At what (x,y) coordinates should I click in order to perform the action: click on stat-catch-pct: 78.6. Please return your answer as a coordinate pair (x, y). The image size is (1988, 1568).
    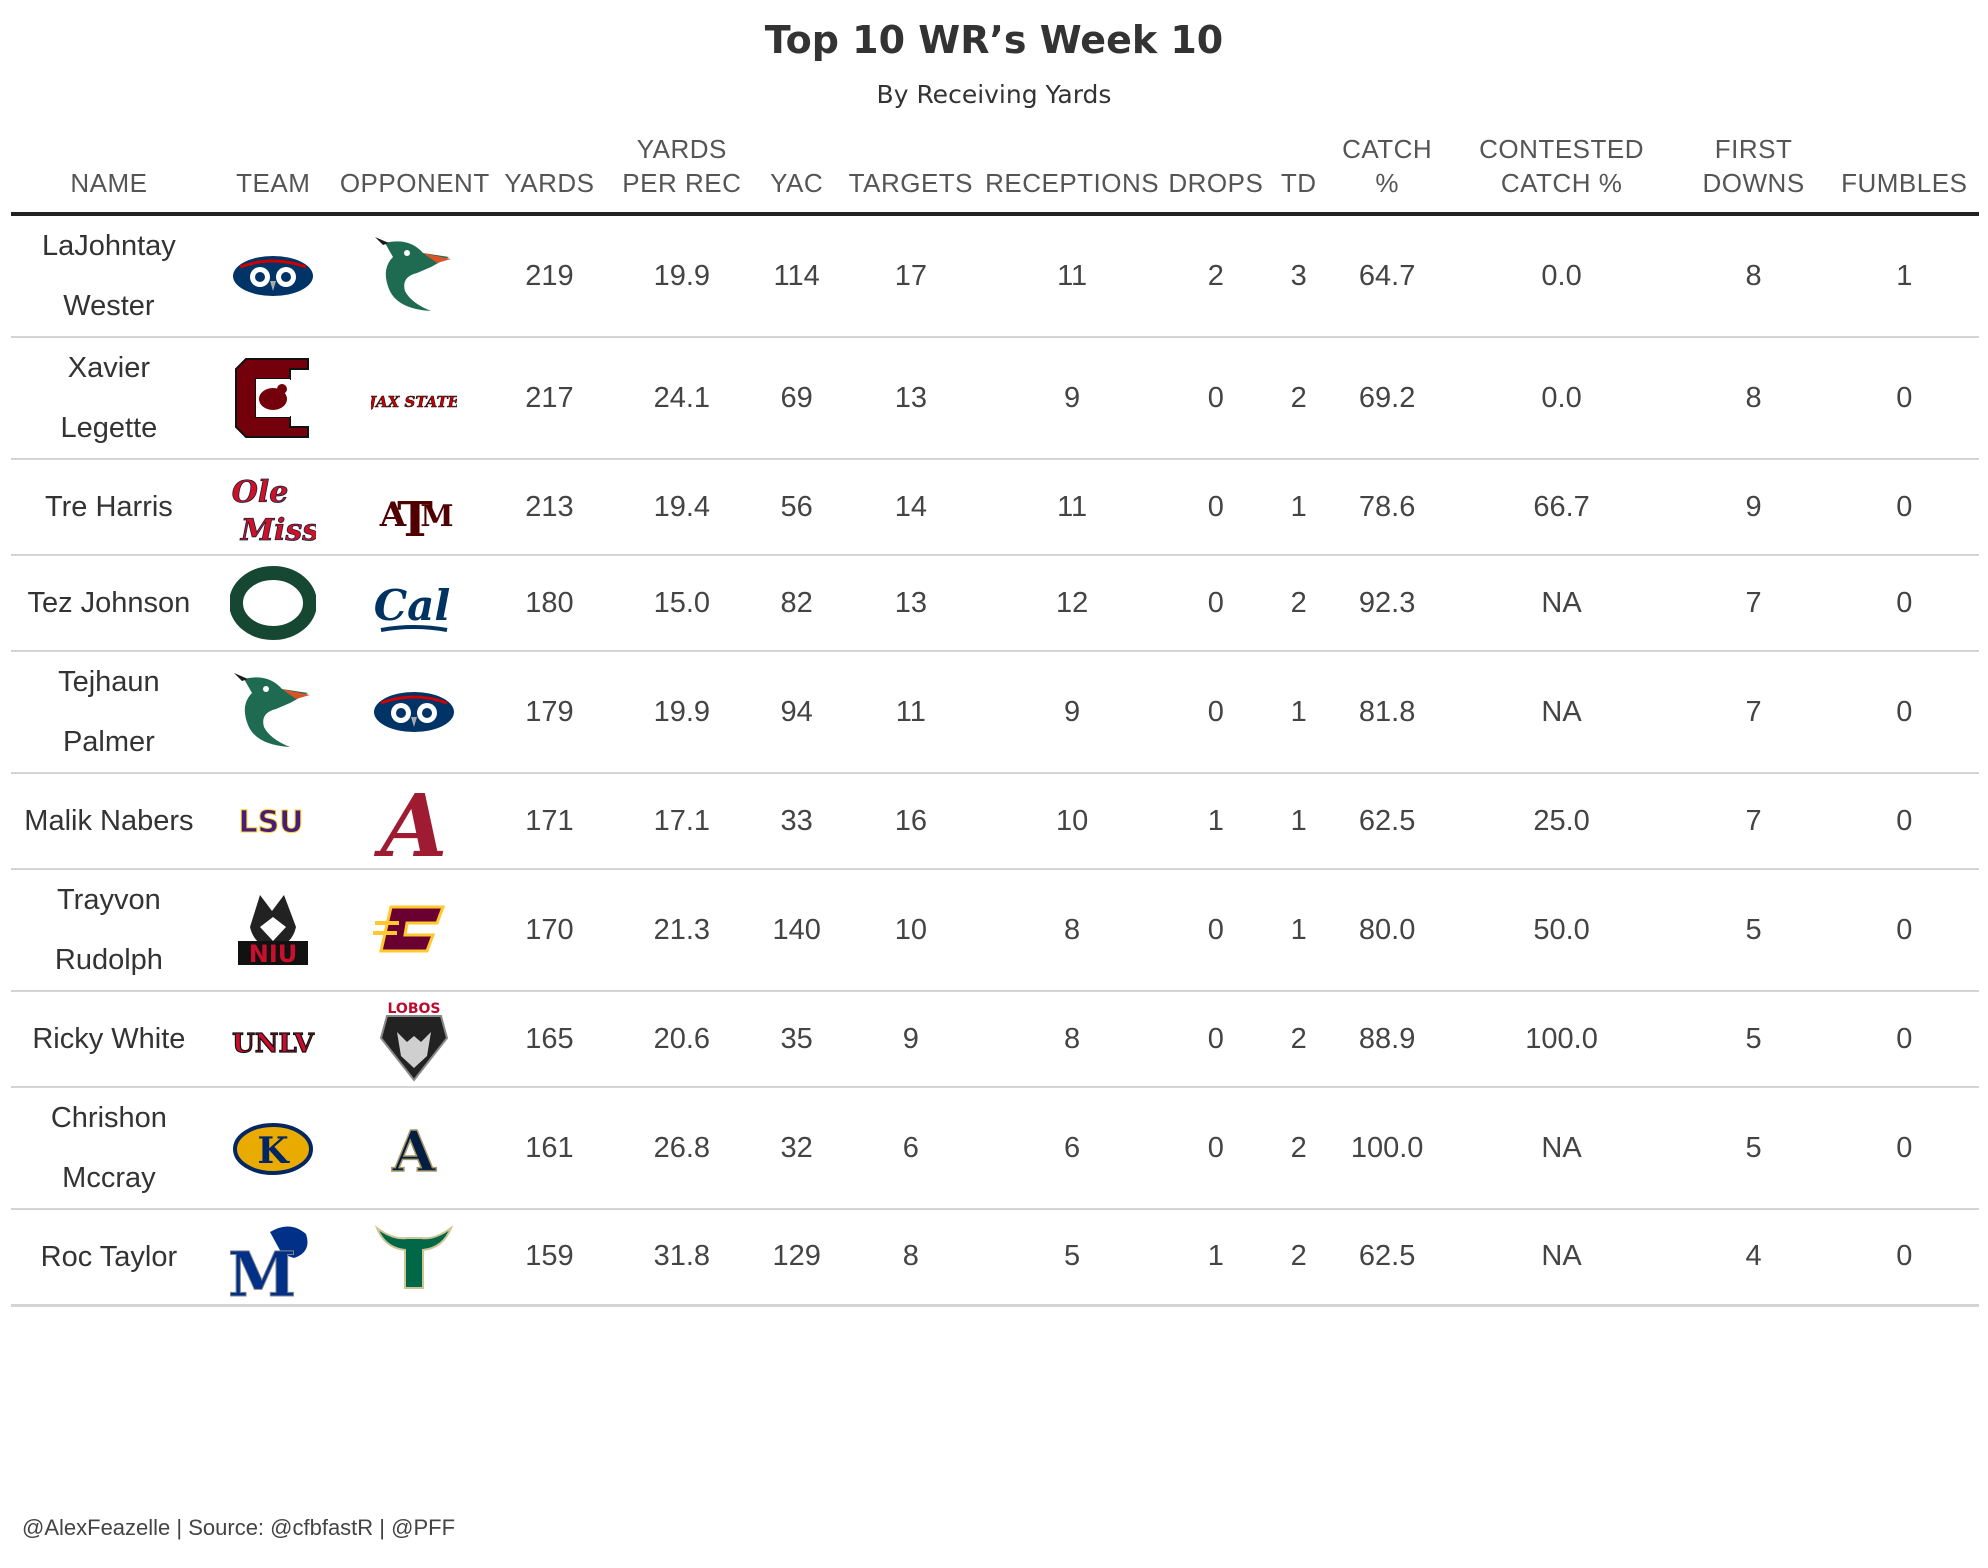
    Looking at the image, I should click on (1387, 507).